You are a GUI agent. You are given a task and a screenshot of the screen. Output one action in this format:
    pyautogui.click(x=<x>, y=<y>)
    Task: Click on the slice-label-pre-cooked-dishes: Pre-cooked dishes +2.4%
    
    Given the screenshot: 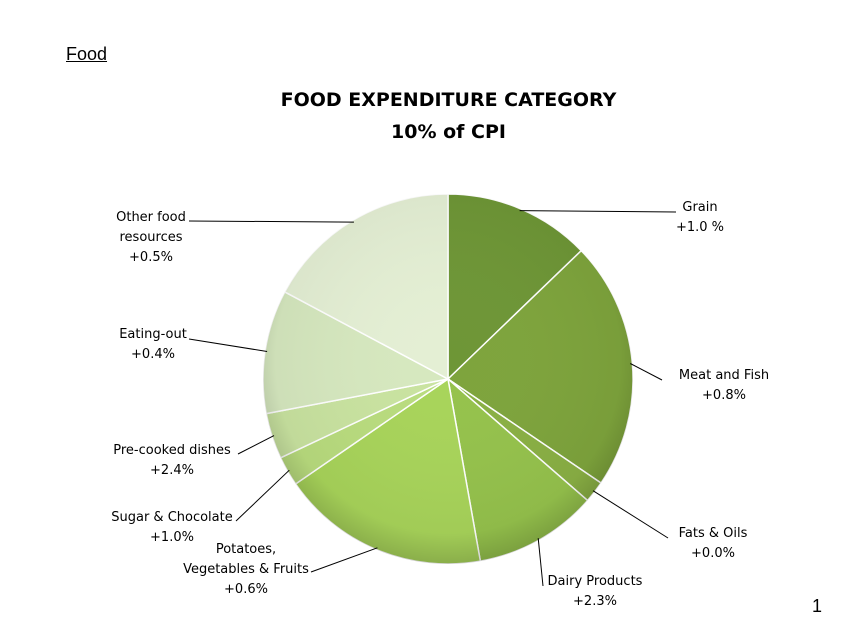 What is the action you would take?
    pyautogui.click(x=172, y=460)
    